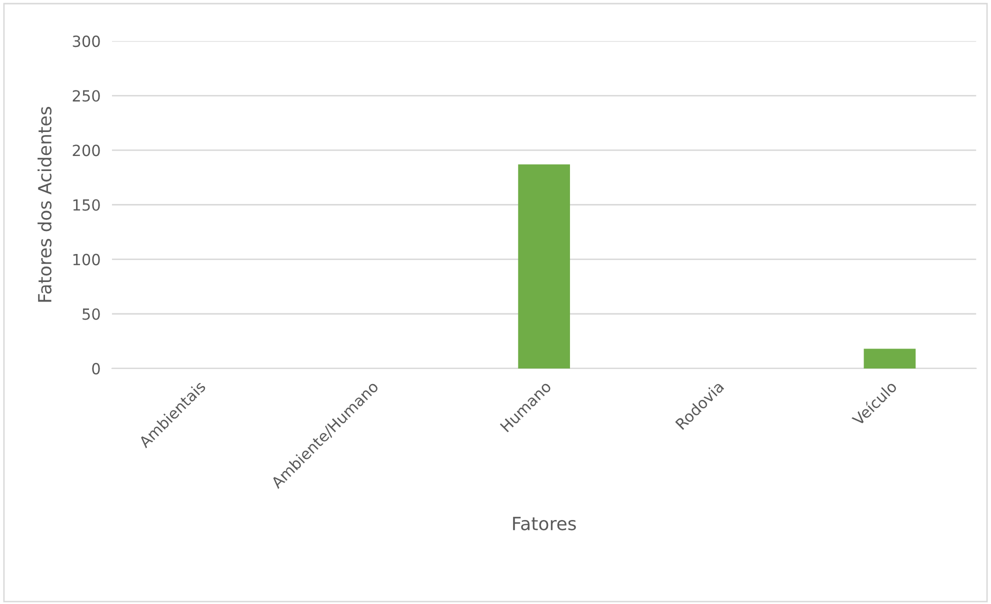  What do you see at coordinates (86, 150) in the screenshot?
I see `y-tick-label: 200` at bounding box center [86, 150].